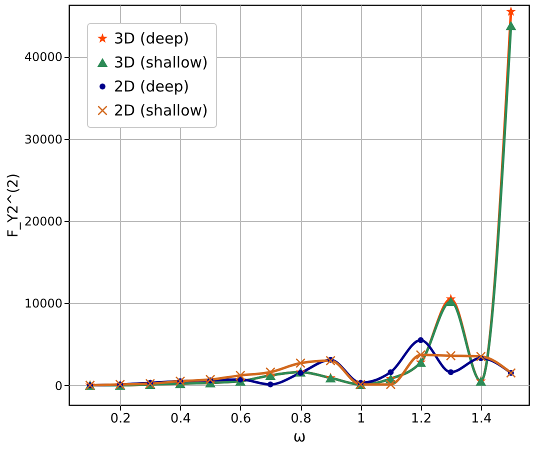 The image size is (551, 468). I want to click on x-tick-label: 0.6, so click(241, 419).